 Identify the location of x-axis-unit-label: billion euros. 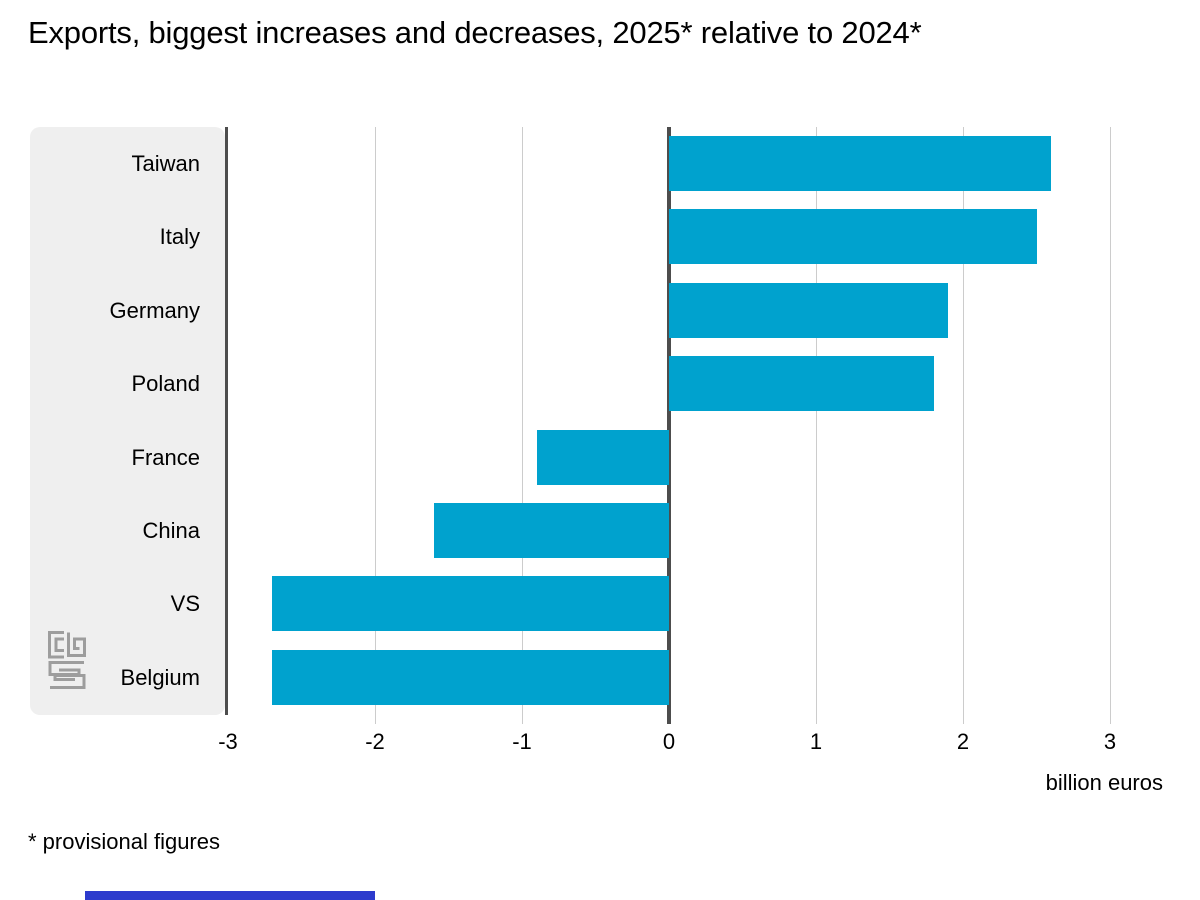
(1104, 782).